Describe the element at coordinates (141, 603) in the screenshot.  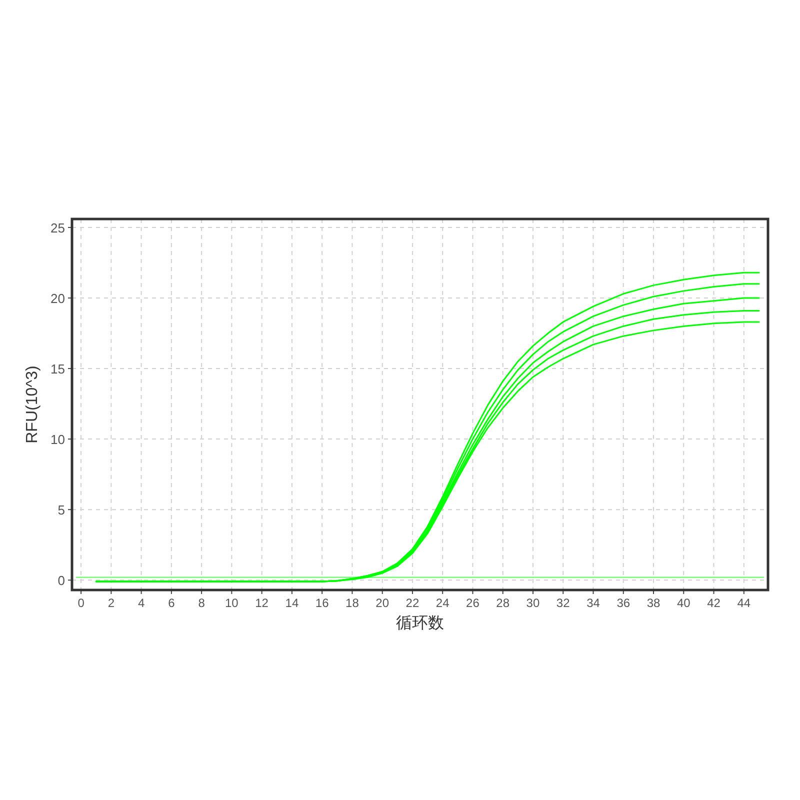
I see `x-tick-label: 4` at that location.